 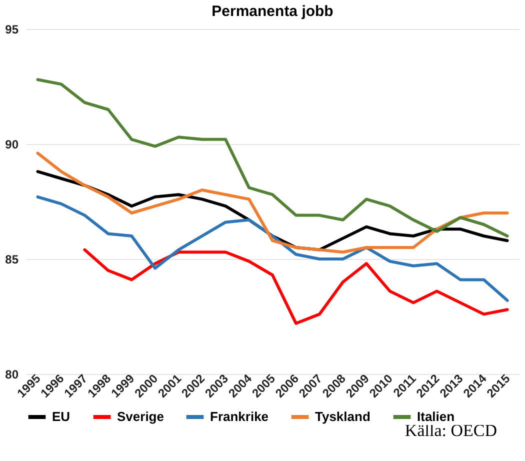 I want to click on y-tick-label: 85, so click(x=12, y=259).